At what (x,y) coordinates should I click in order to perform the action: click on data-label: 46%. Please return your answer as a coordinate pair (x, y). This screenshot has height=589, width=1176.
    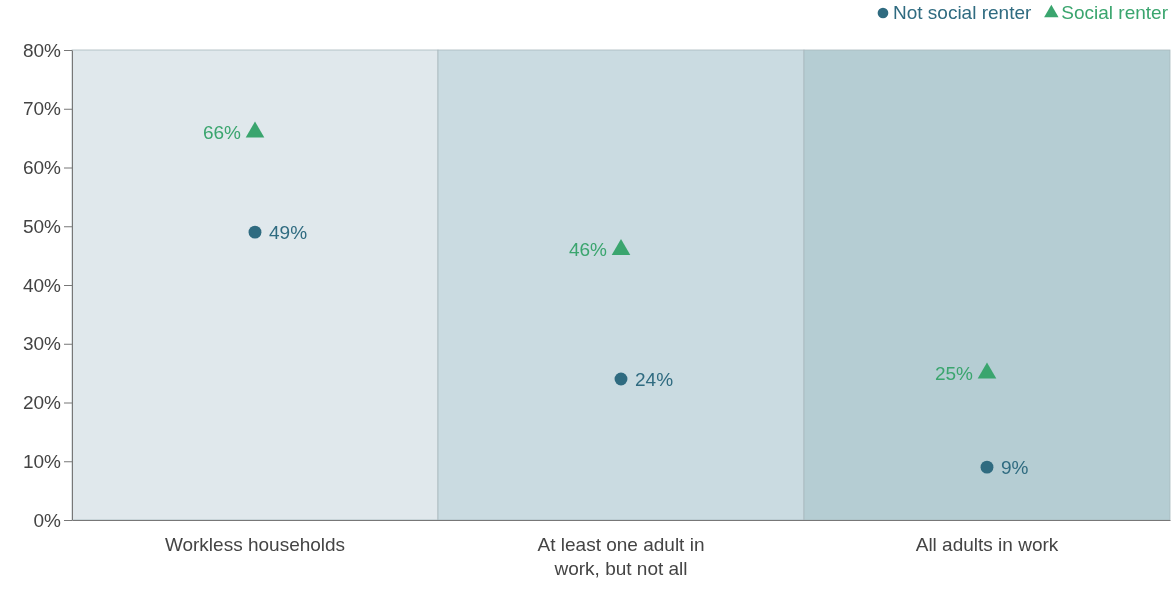
    Looking at the image, I should click on (588, 250).